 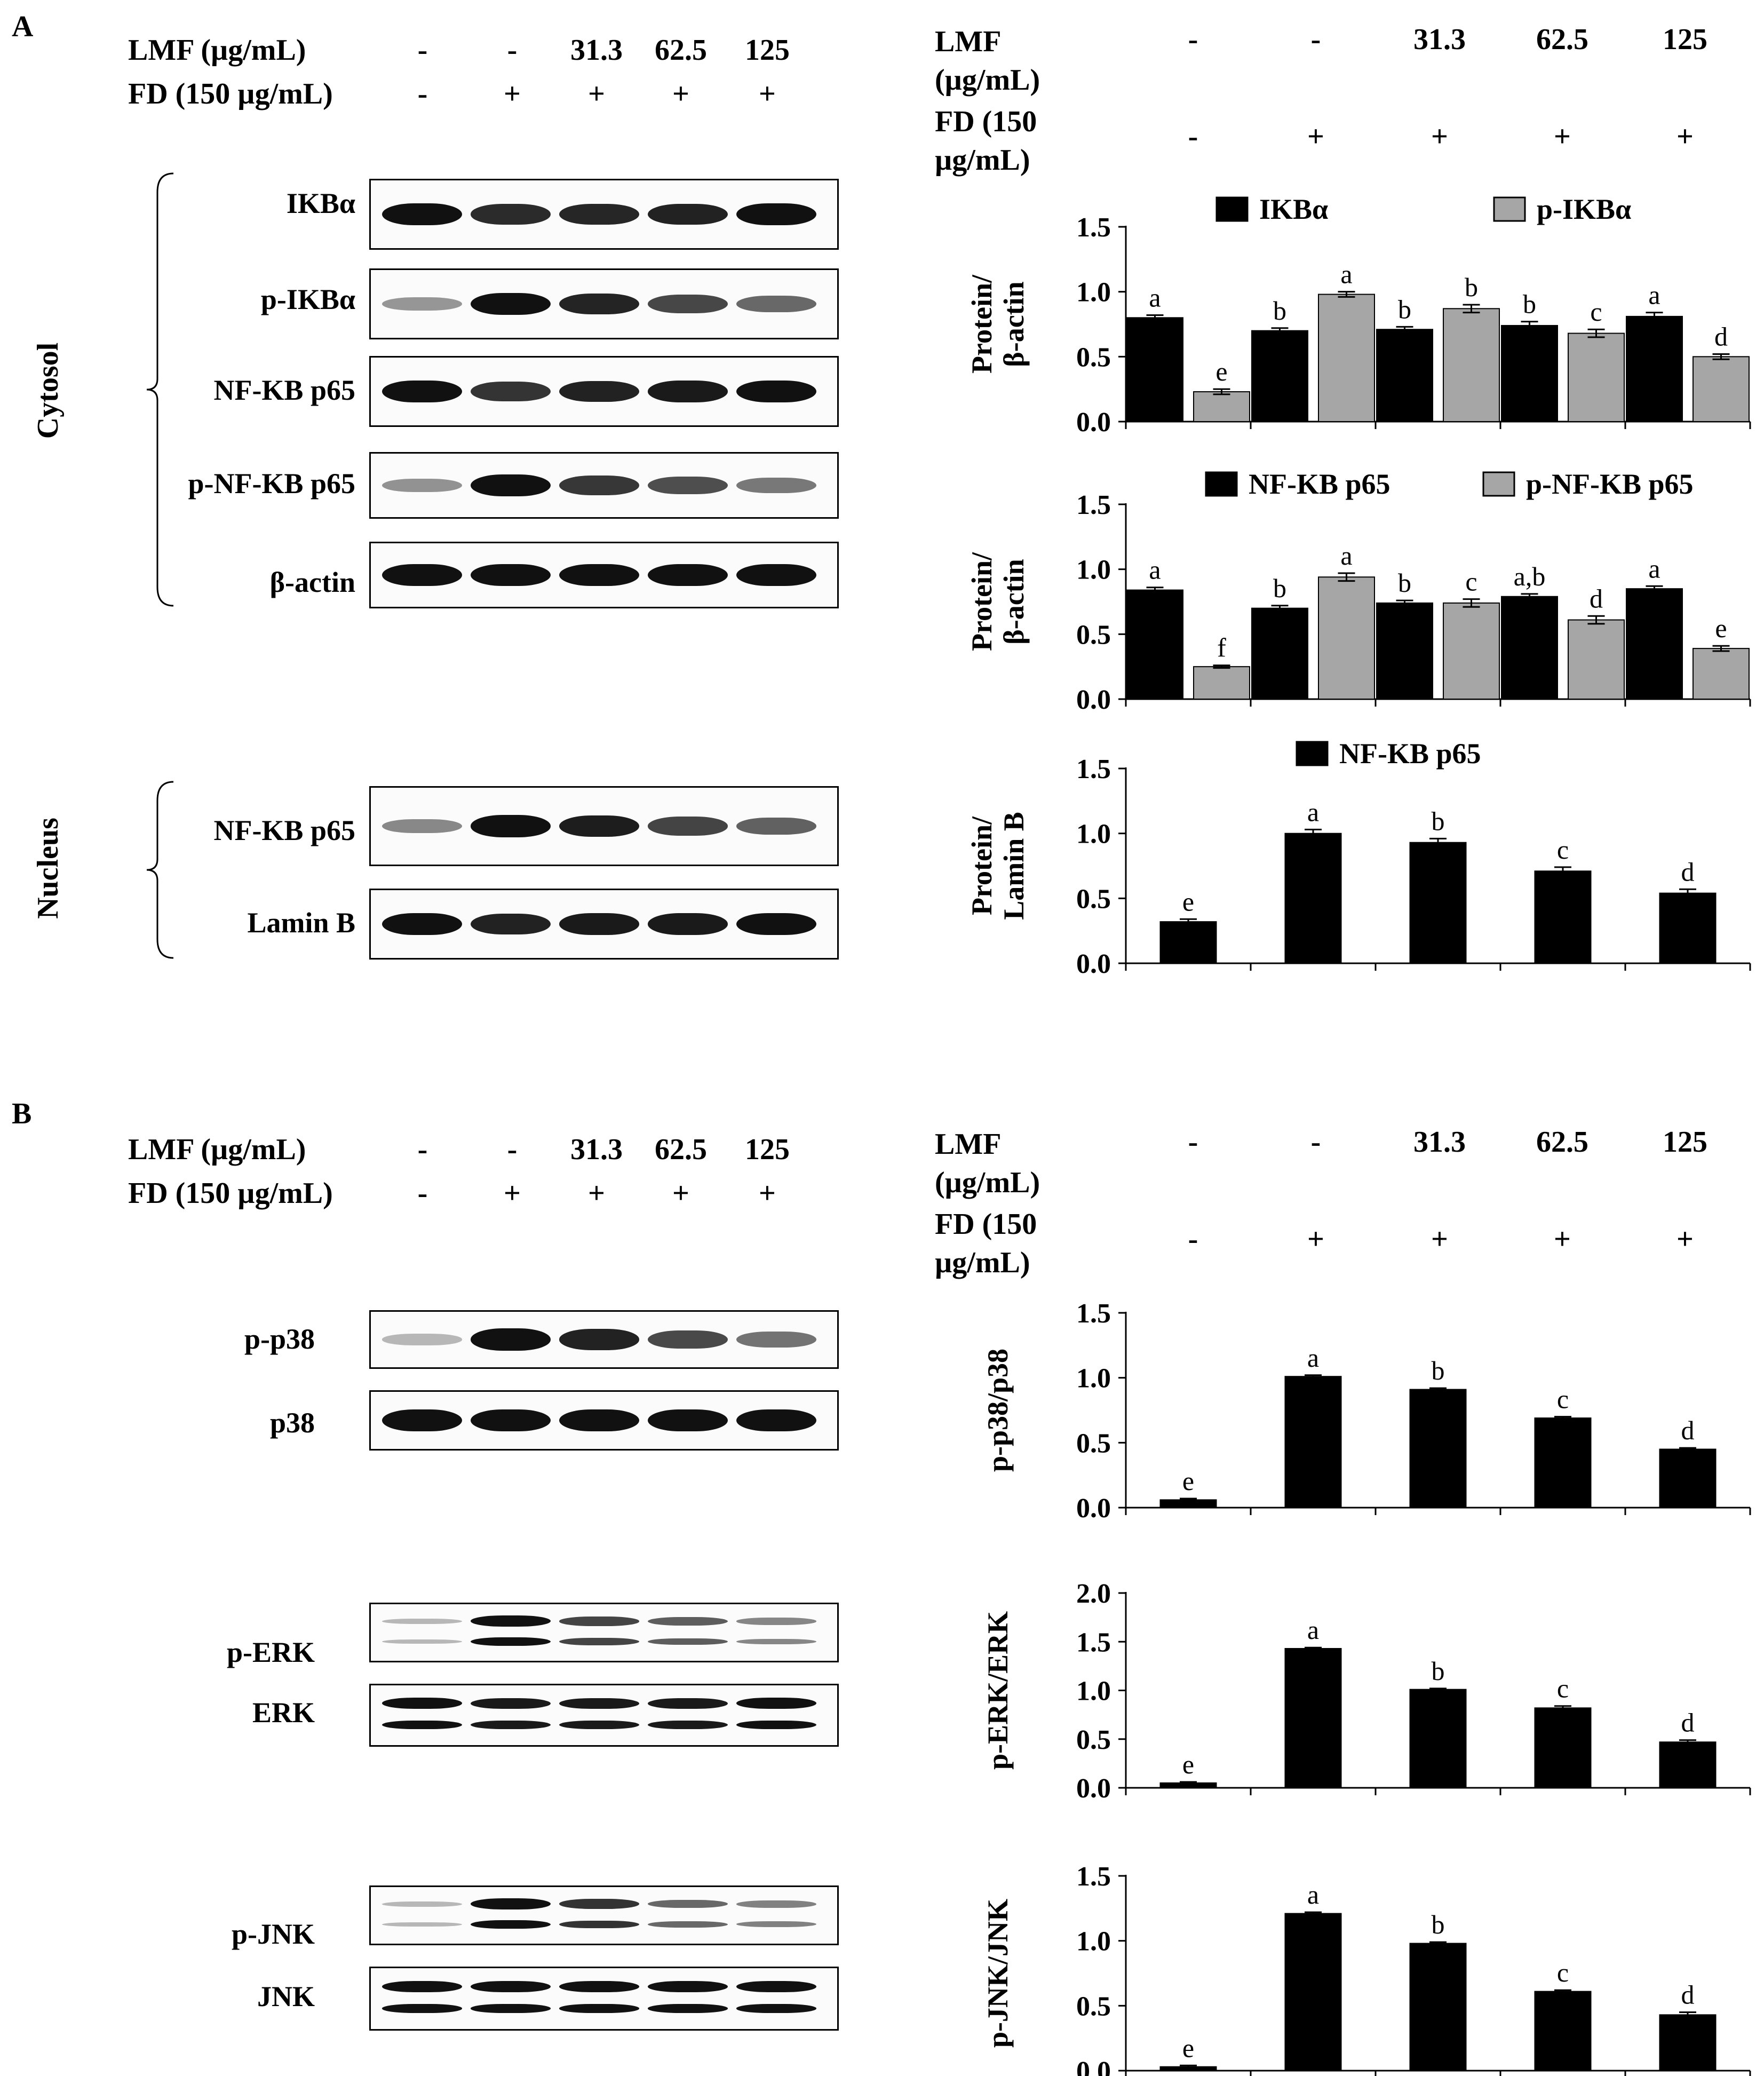 I want to click on y-axis-label: Protein/Lamin B, so click(x=998, y=866).